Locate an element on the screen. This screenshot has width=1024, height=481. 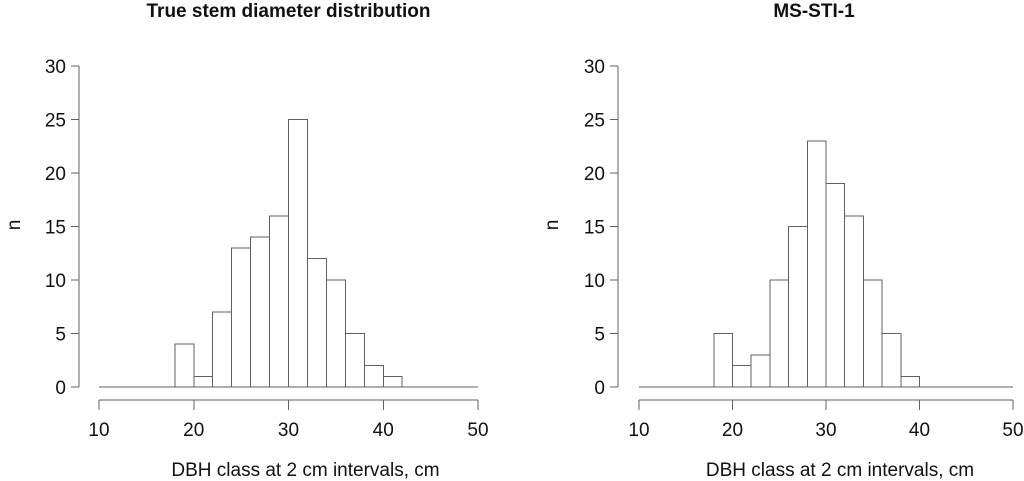
x-axis-label-right: DBH class at 2 cm intervals, cm is located at coordinates (840, 470).